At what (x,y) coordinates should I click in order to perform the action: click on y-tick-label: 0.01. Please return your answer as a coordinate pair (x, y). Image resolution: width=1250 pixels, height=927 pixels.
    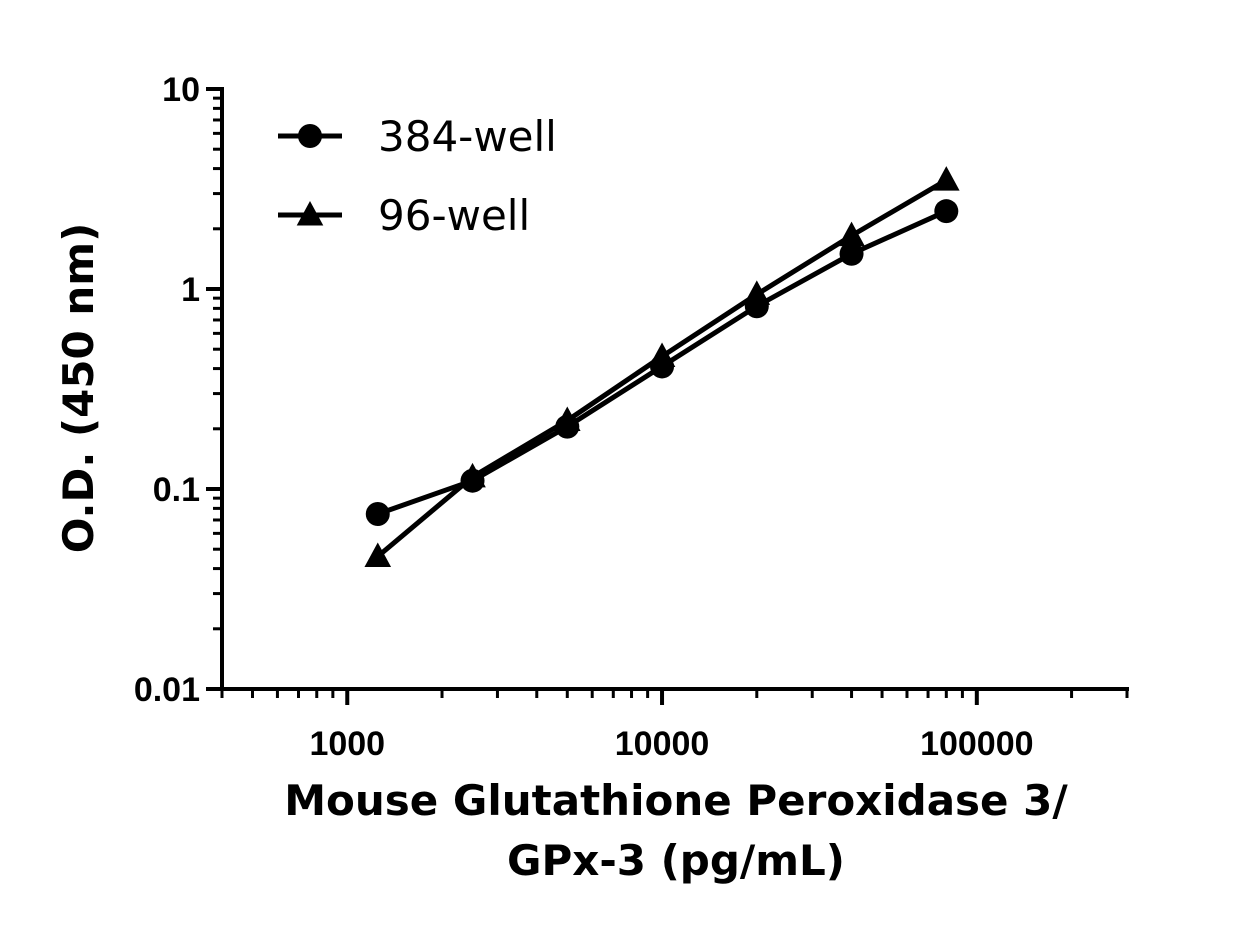
    Looking at the image, I should click on (167, 690).